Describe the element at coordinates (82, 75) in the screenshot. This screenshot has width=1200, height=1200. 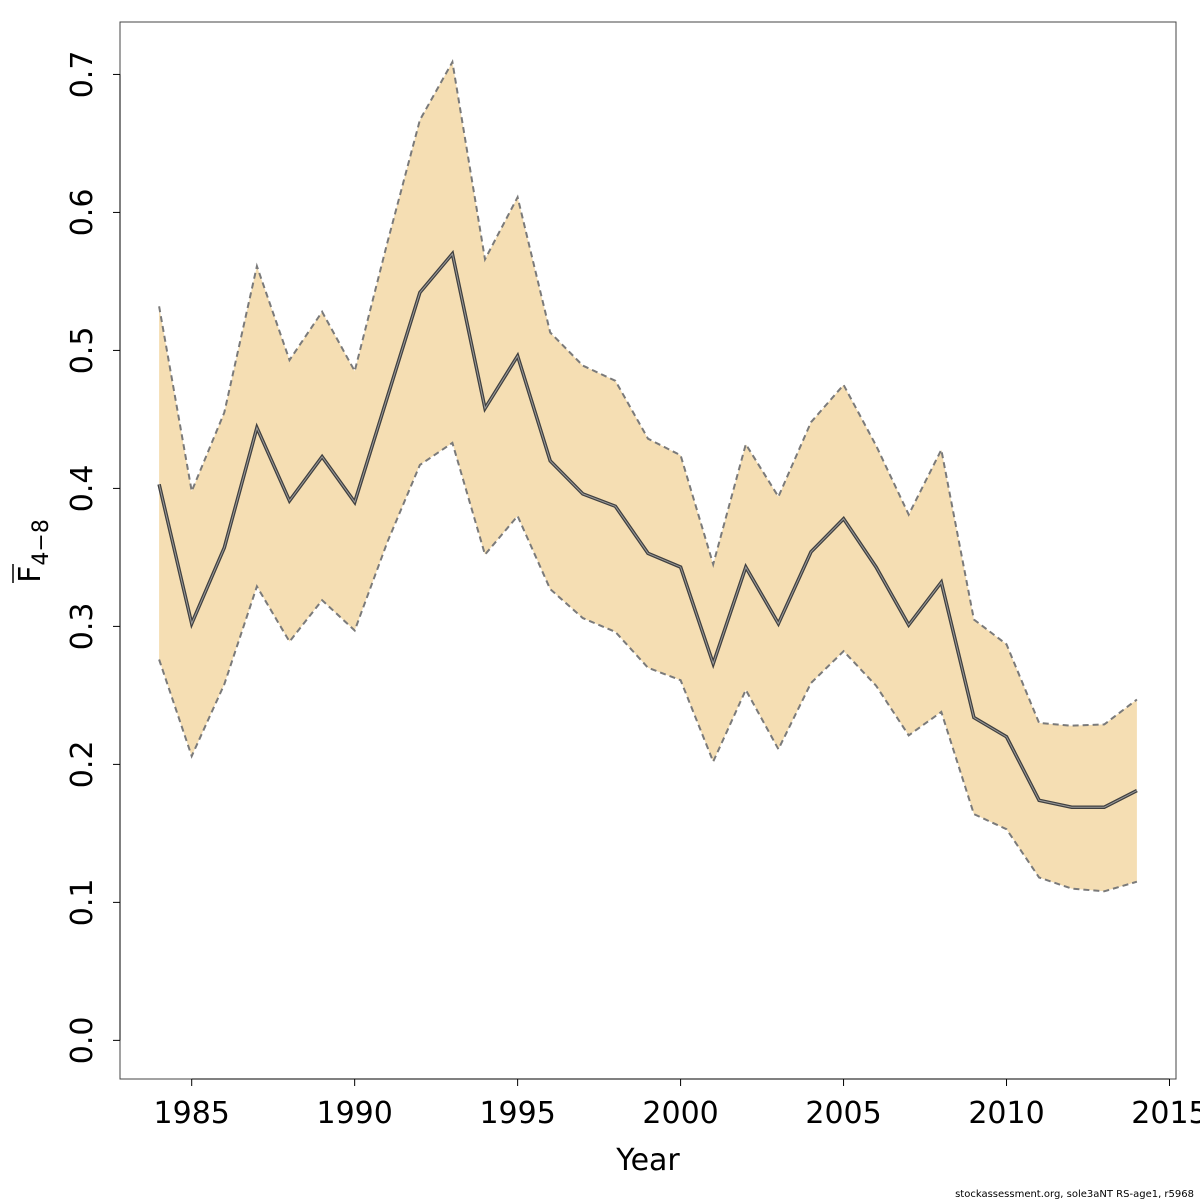
I see `y-tick-label: 0.7` at that location.